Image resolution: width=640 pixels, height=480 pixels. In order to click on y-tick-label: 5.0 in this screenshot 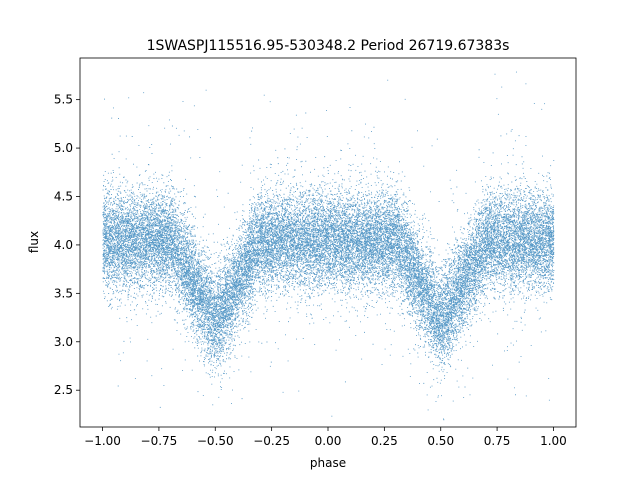, I will do `click(63, 148)`.